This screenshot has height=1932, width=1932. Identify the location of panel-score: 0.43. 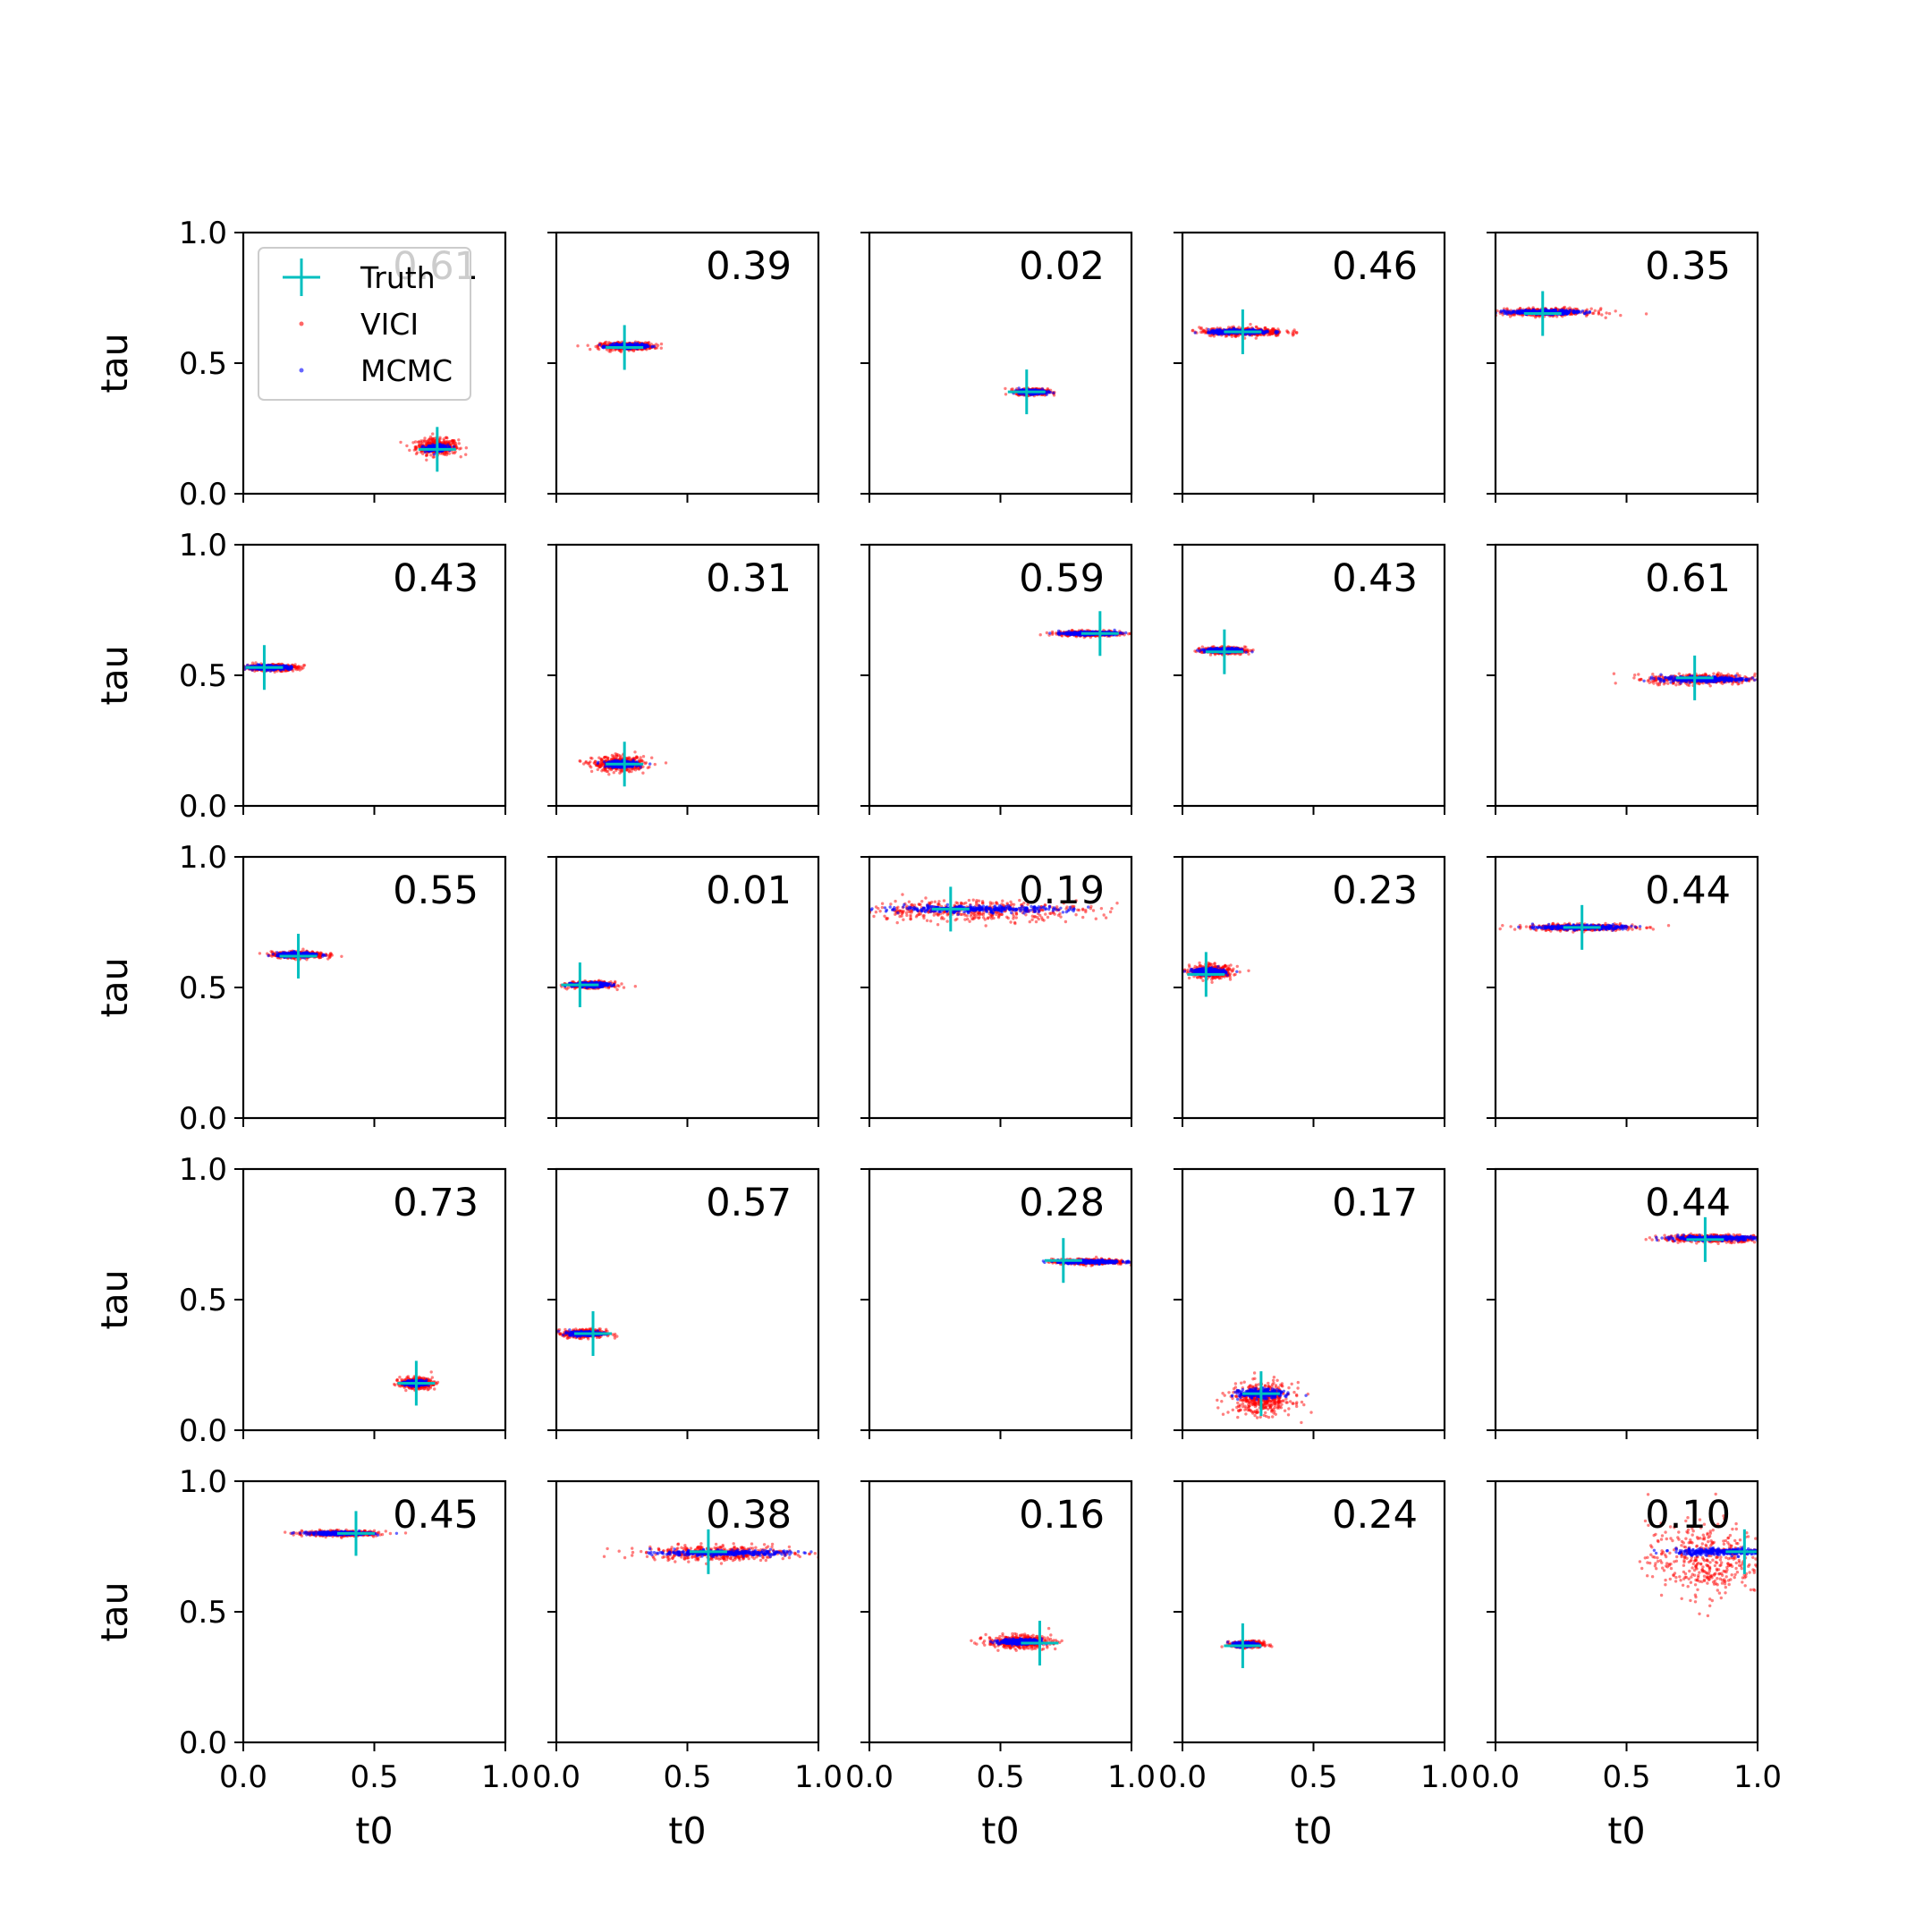
(436, 578).